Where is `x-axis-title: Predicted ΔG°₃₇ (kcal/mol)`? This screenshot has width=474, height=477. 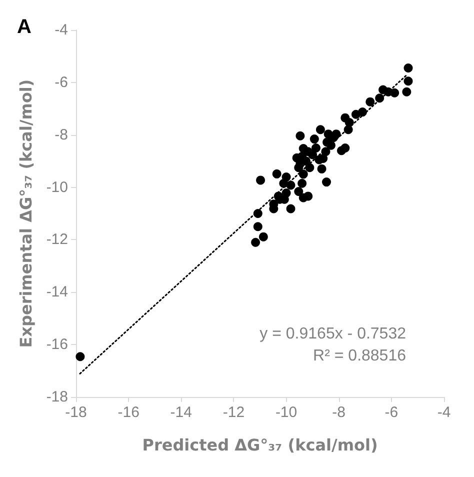 x-axis-title: Predicted ΔG°₃₇ (kcal/mol) is located at coordinates (260, 445).